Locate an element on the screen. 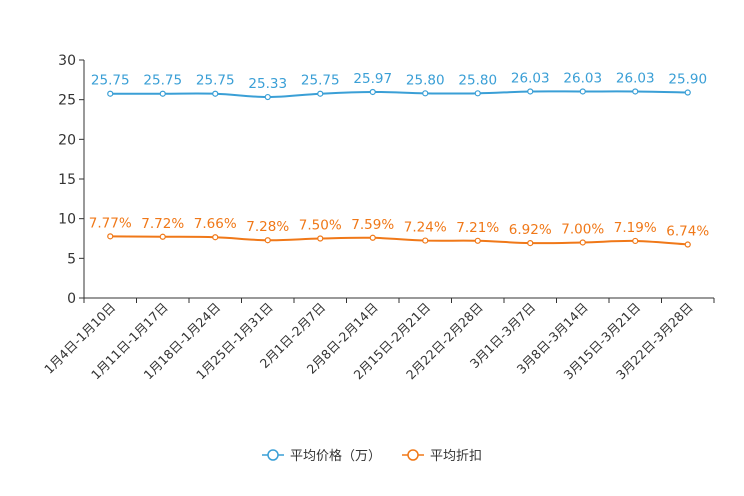  y-tick-label: 30 is located at coordinates (67, 61).